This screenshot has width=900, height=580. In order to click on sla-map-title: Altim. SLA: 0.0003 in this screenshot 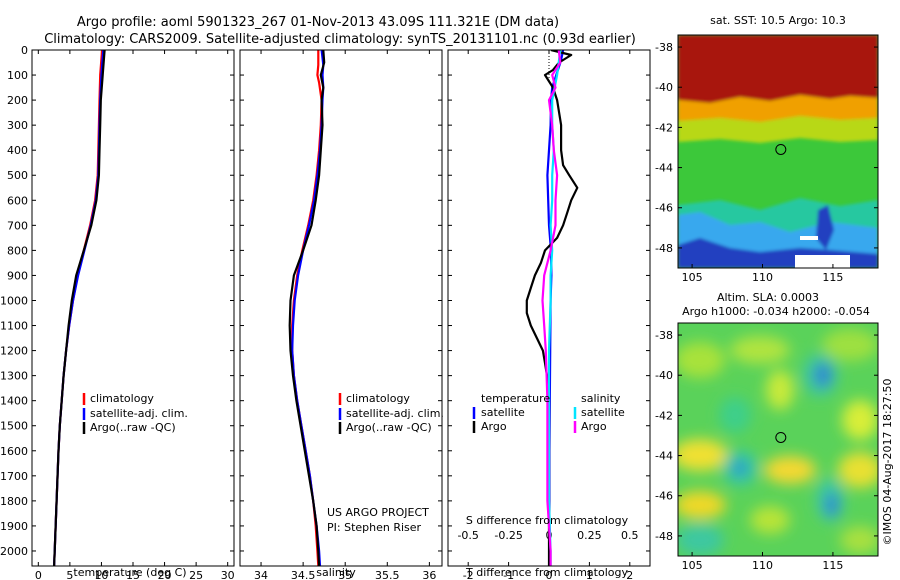, I will do `click(768, 297)`.